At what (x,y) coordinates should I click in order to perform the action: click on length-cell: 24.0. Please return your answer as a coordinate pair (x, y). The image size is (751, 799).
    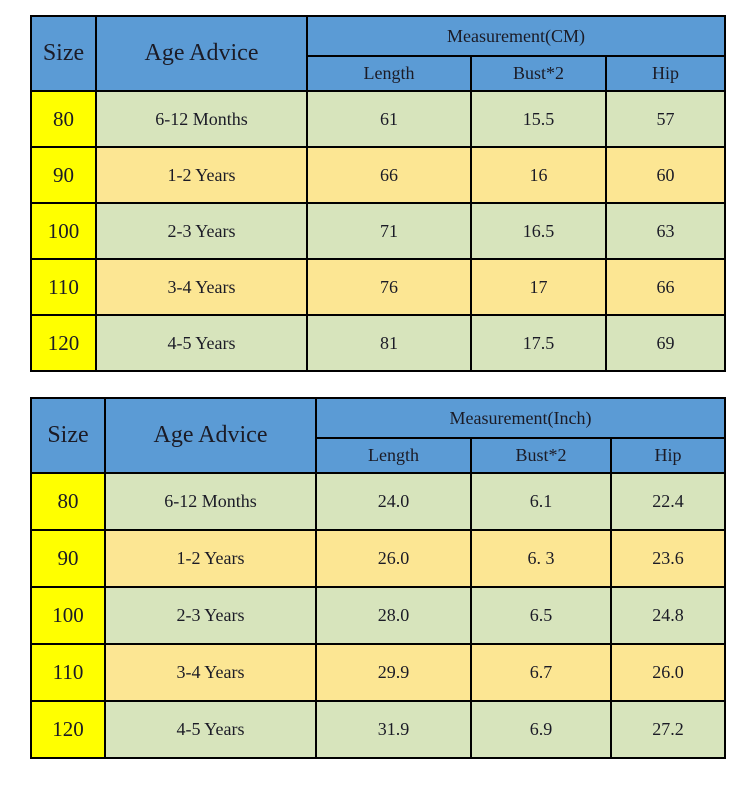
    Looking at the image, I should click on (393, 501).